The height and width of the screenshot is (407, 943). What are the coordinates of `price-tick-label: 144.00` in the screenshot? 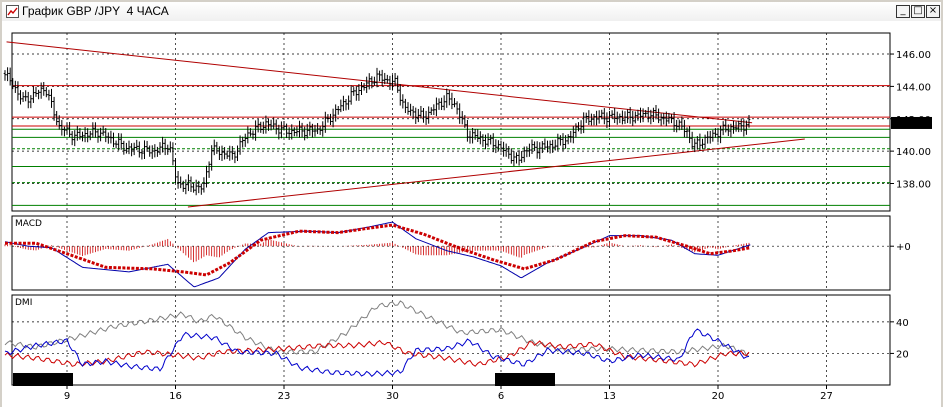 It's located at (913, 87).